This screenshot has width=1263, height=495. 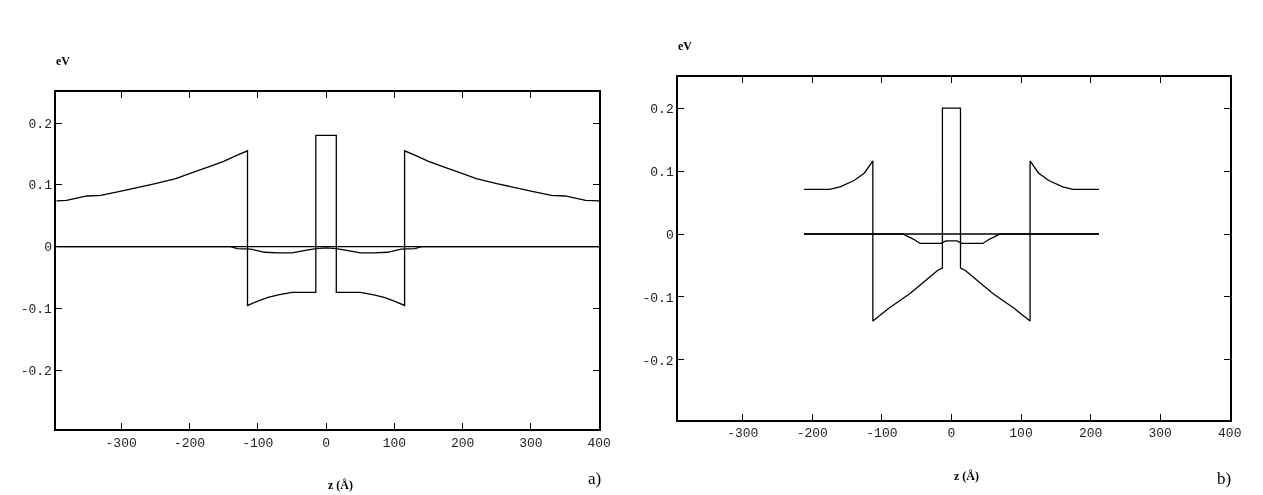 I want to click on text: b), so click(x=1224, y=478).